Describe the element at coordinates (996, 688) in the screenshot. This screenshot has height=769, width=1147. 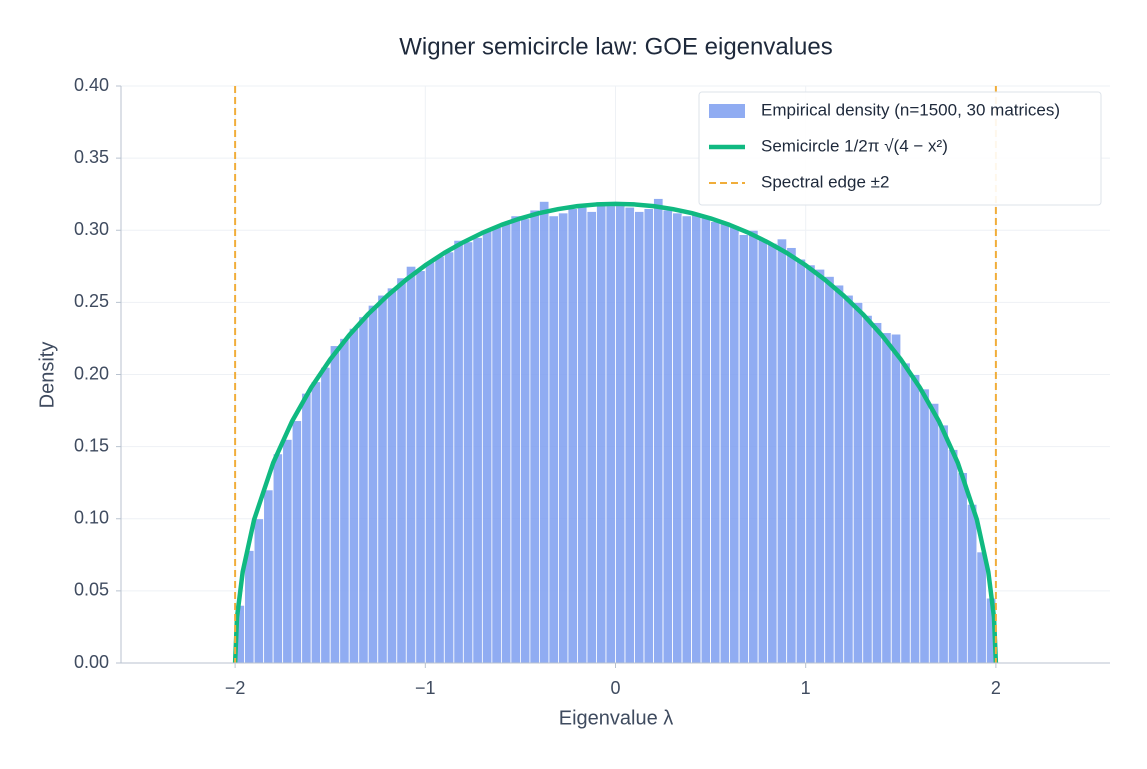
I see `x-tick-label: 2` at that location.